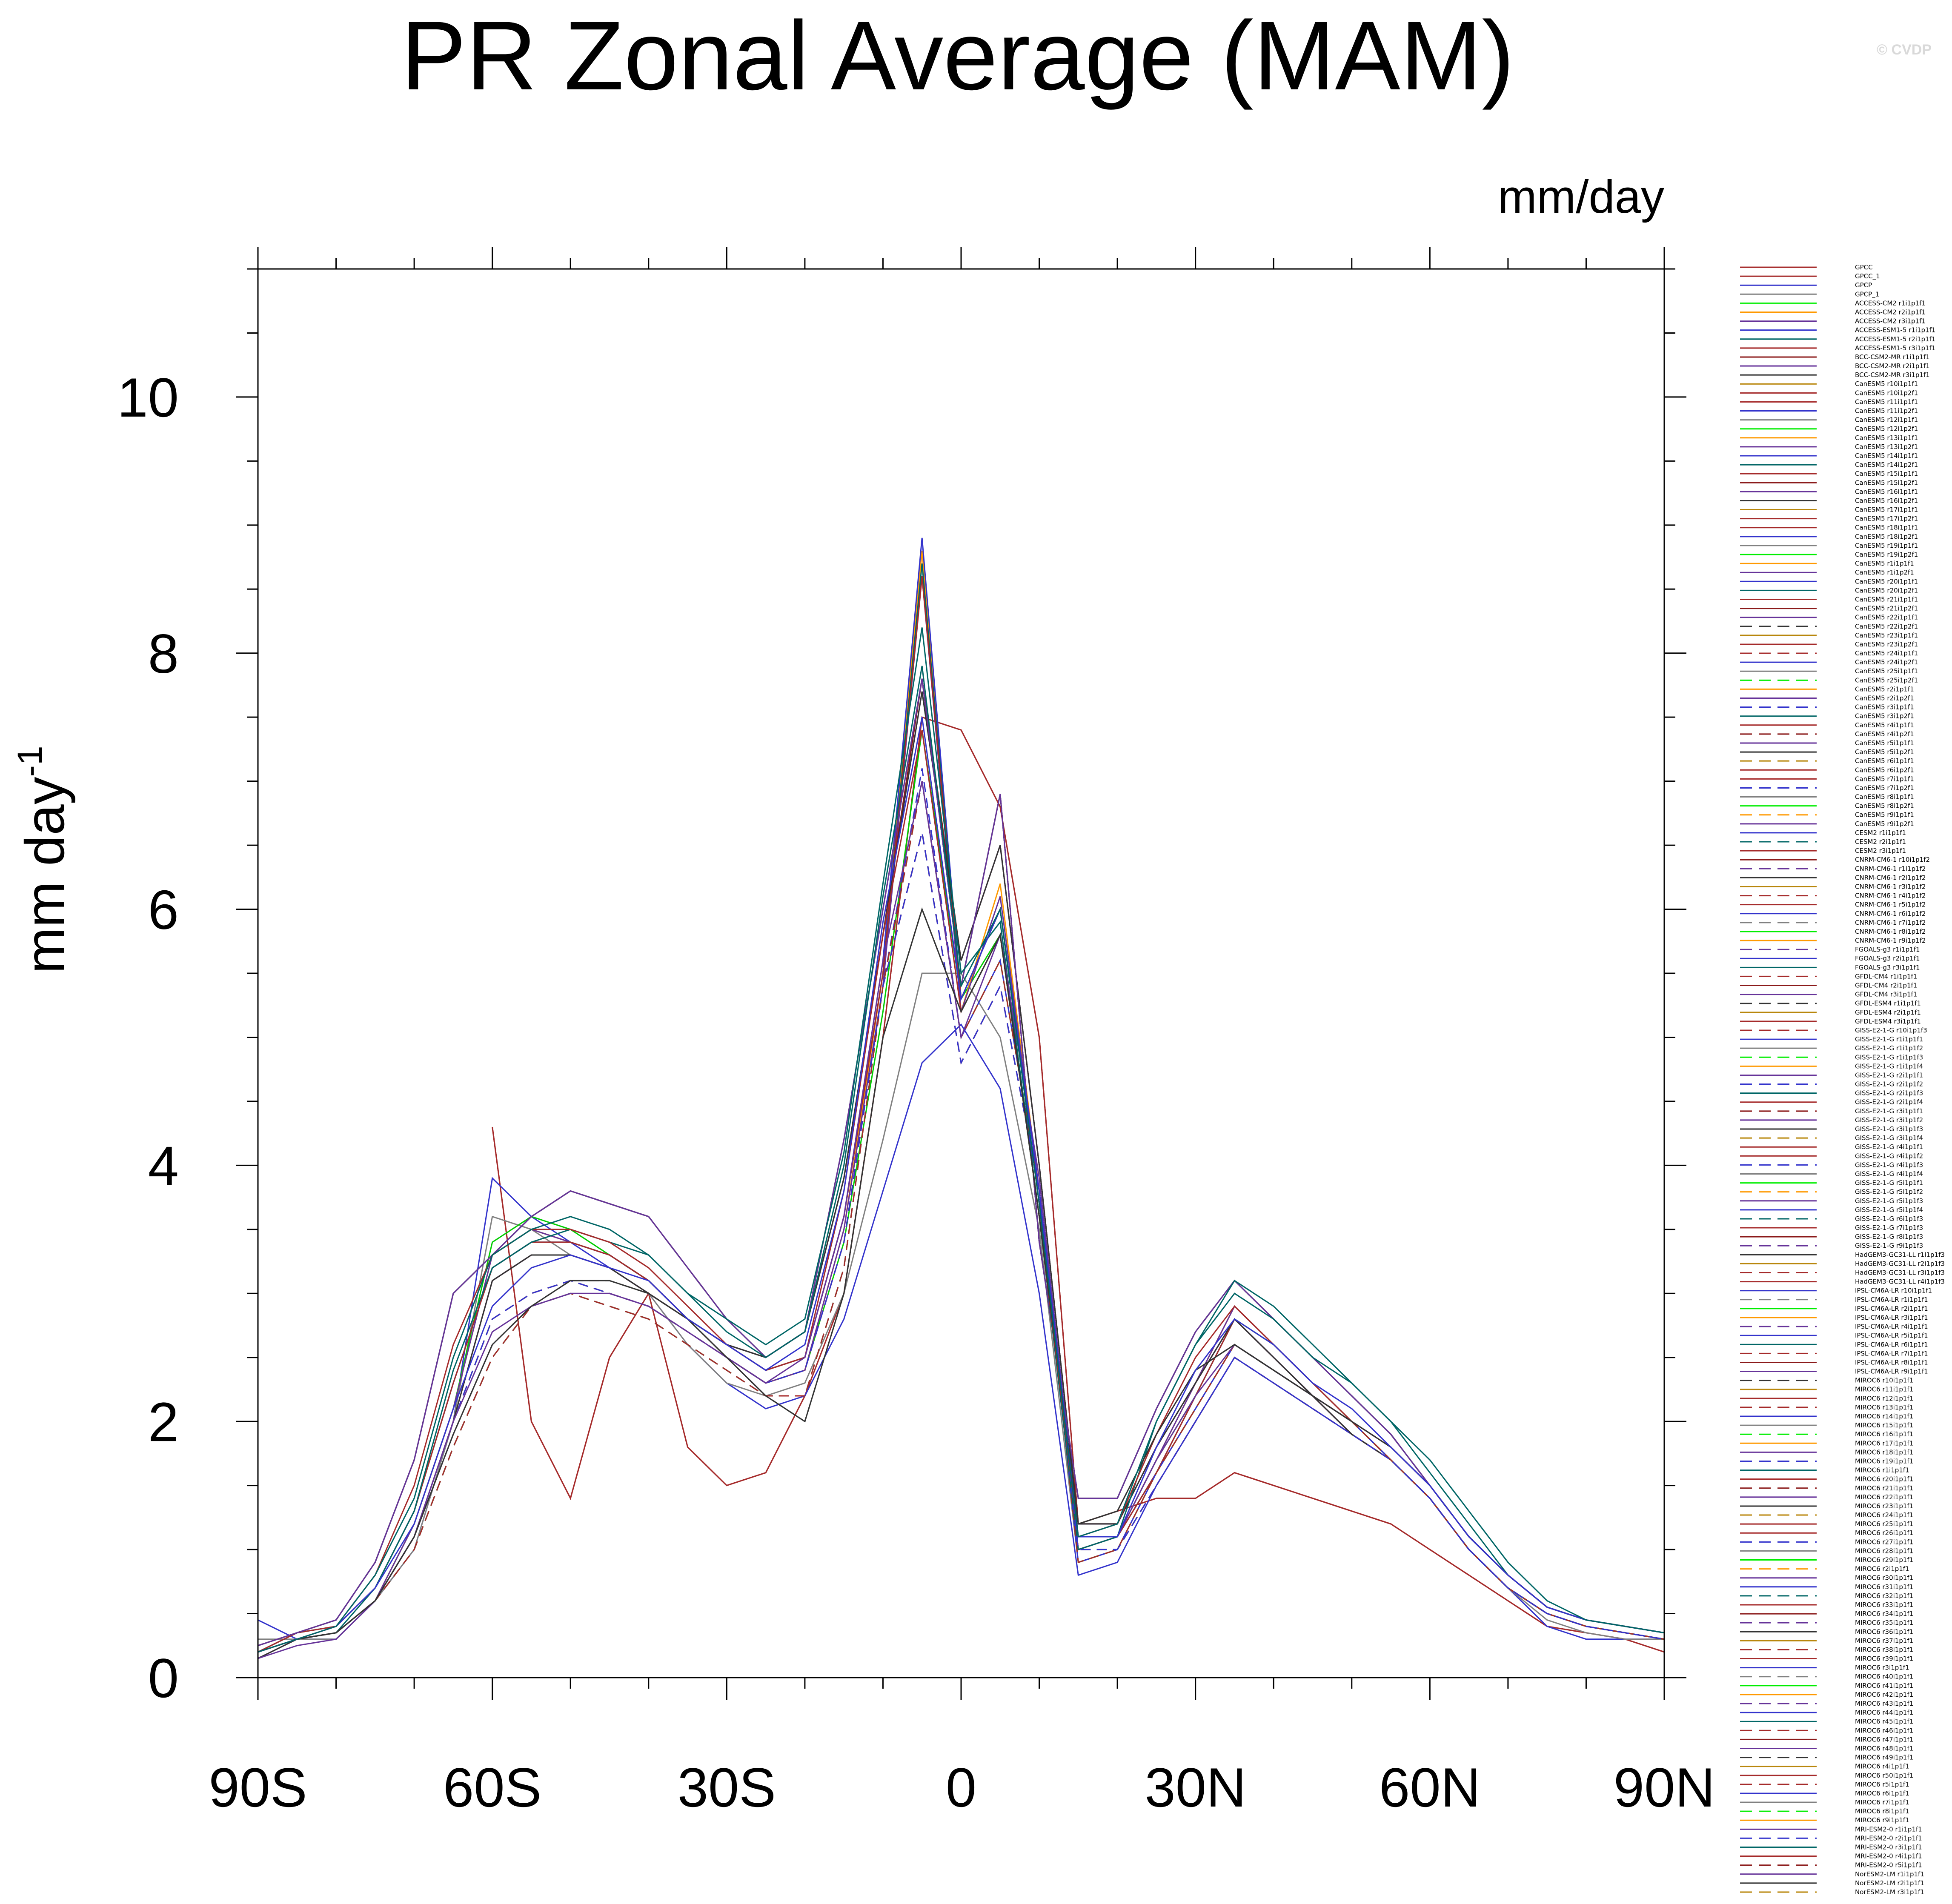 The image size is (1952, 1904). I want to click on legend-entry: BCC-CSM2-MR r2i1p1f1, so click(1835, 366).